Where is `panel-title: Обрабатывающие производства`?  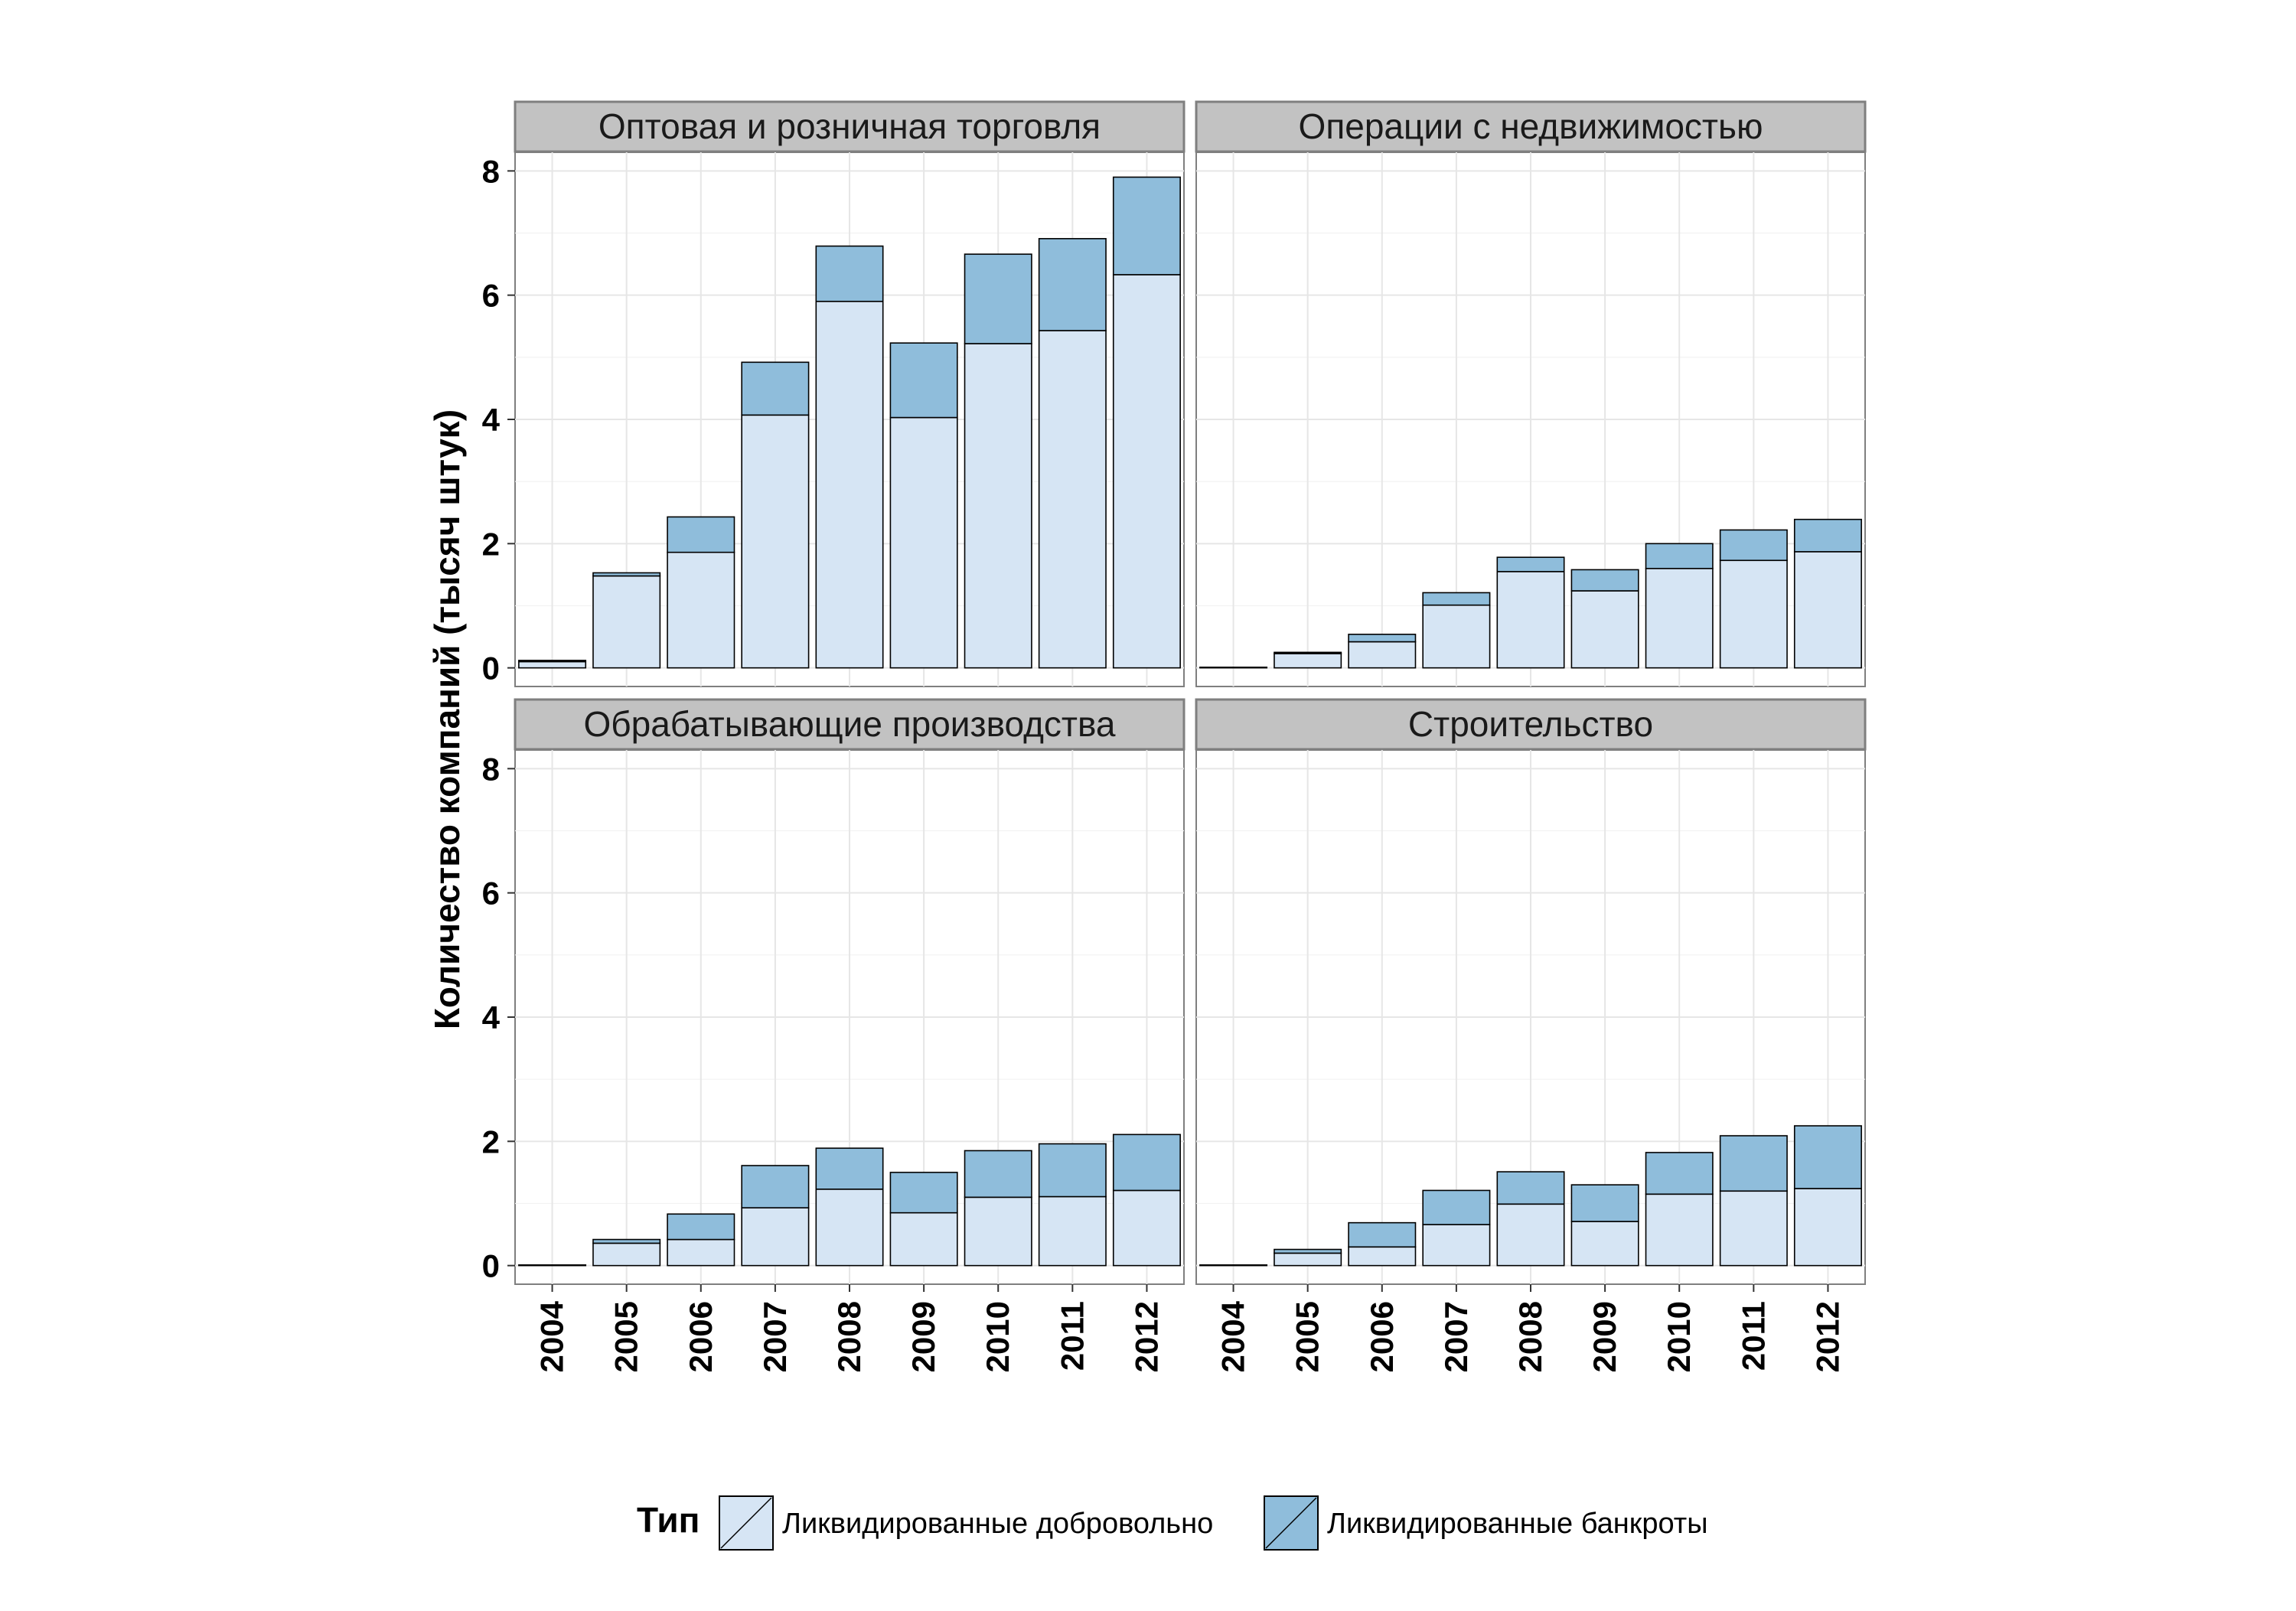 panel-title: Обрабатывающие производства is located at coordinates (850, 724).